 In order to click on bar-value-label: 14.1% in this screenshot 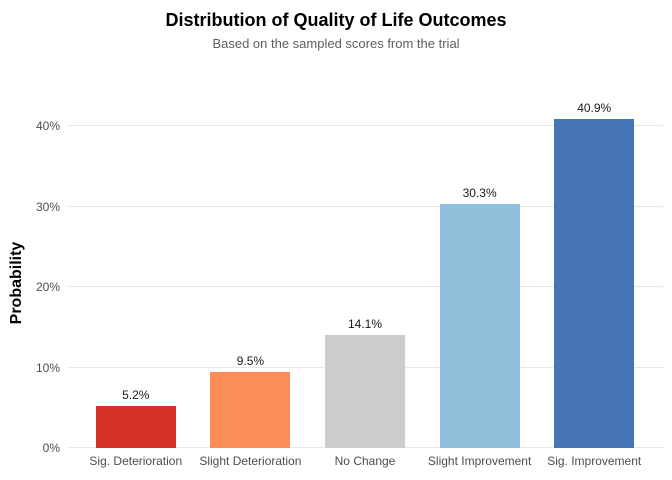, I will do `click(365, 323)`.